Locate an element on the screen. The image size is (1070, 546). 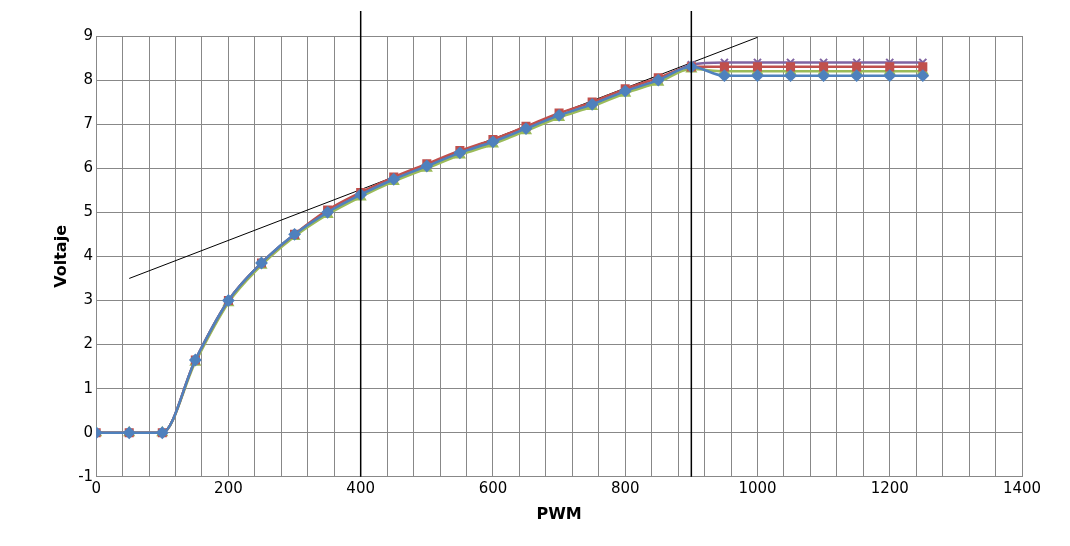
x-tick-label: 1000 is located at coordinates (757, 487).